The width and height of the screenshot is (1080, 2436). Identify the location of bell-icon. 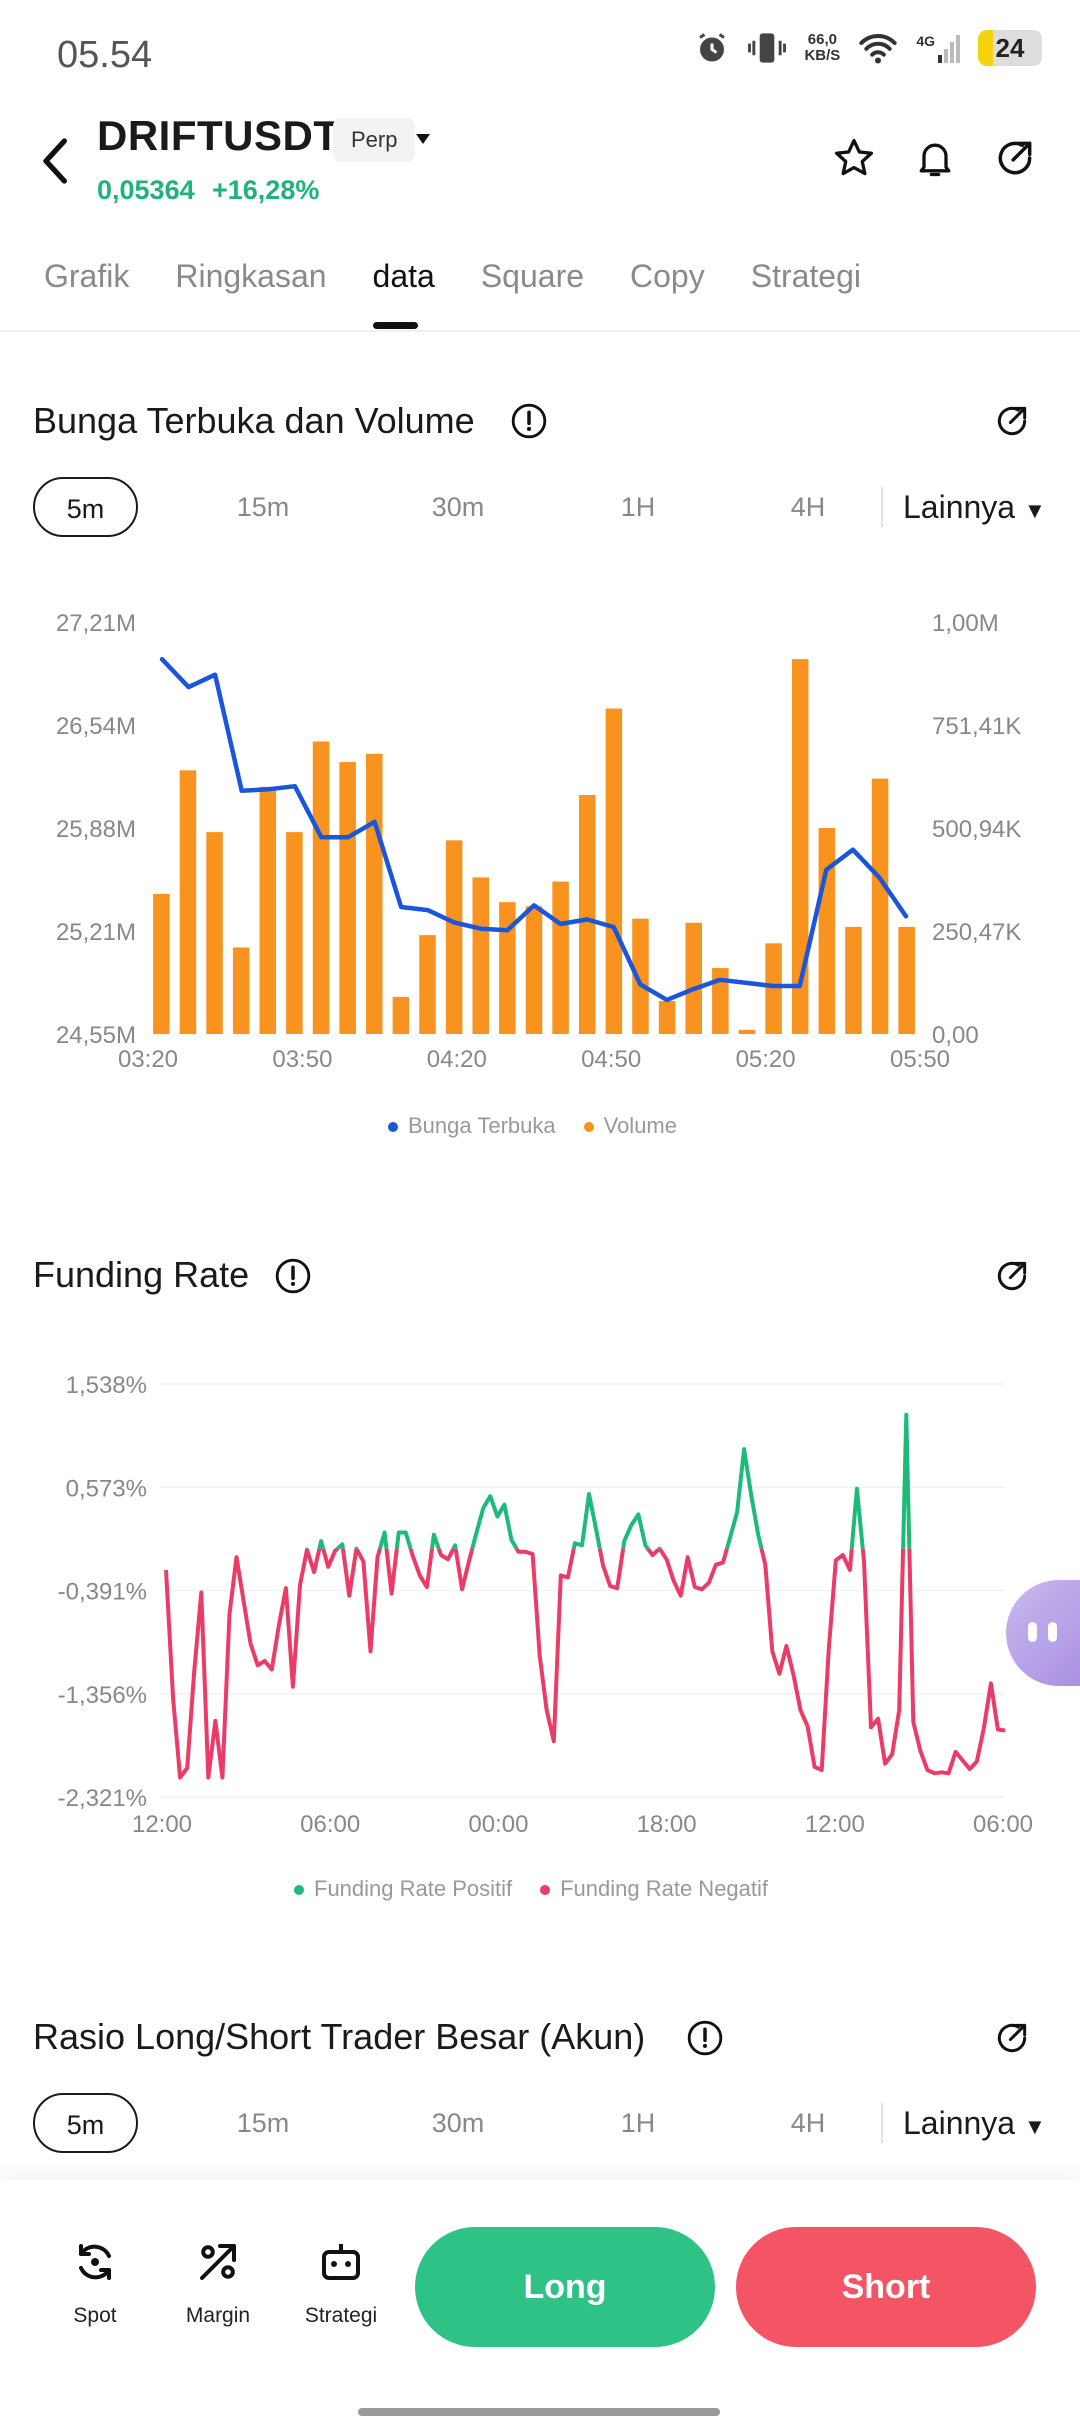
(935, 158).